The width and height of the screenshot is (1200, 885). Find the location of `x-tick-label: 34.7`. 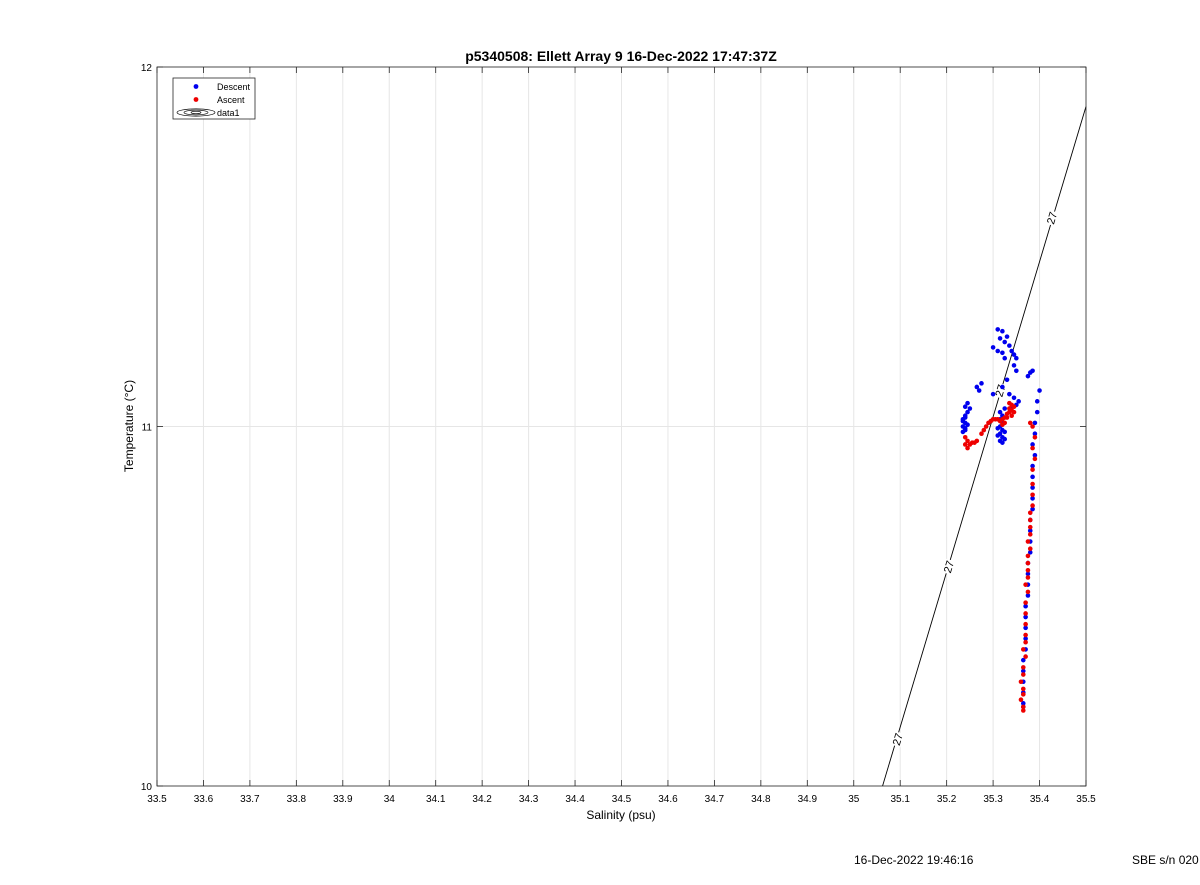

x-tick-label: 34.7 is located at coordinates (715, 799).